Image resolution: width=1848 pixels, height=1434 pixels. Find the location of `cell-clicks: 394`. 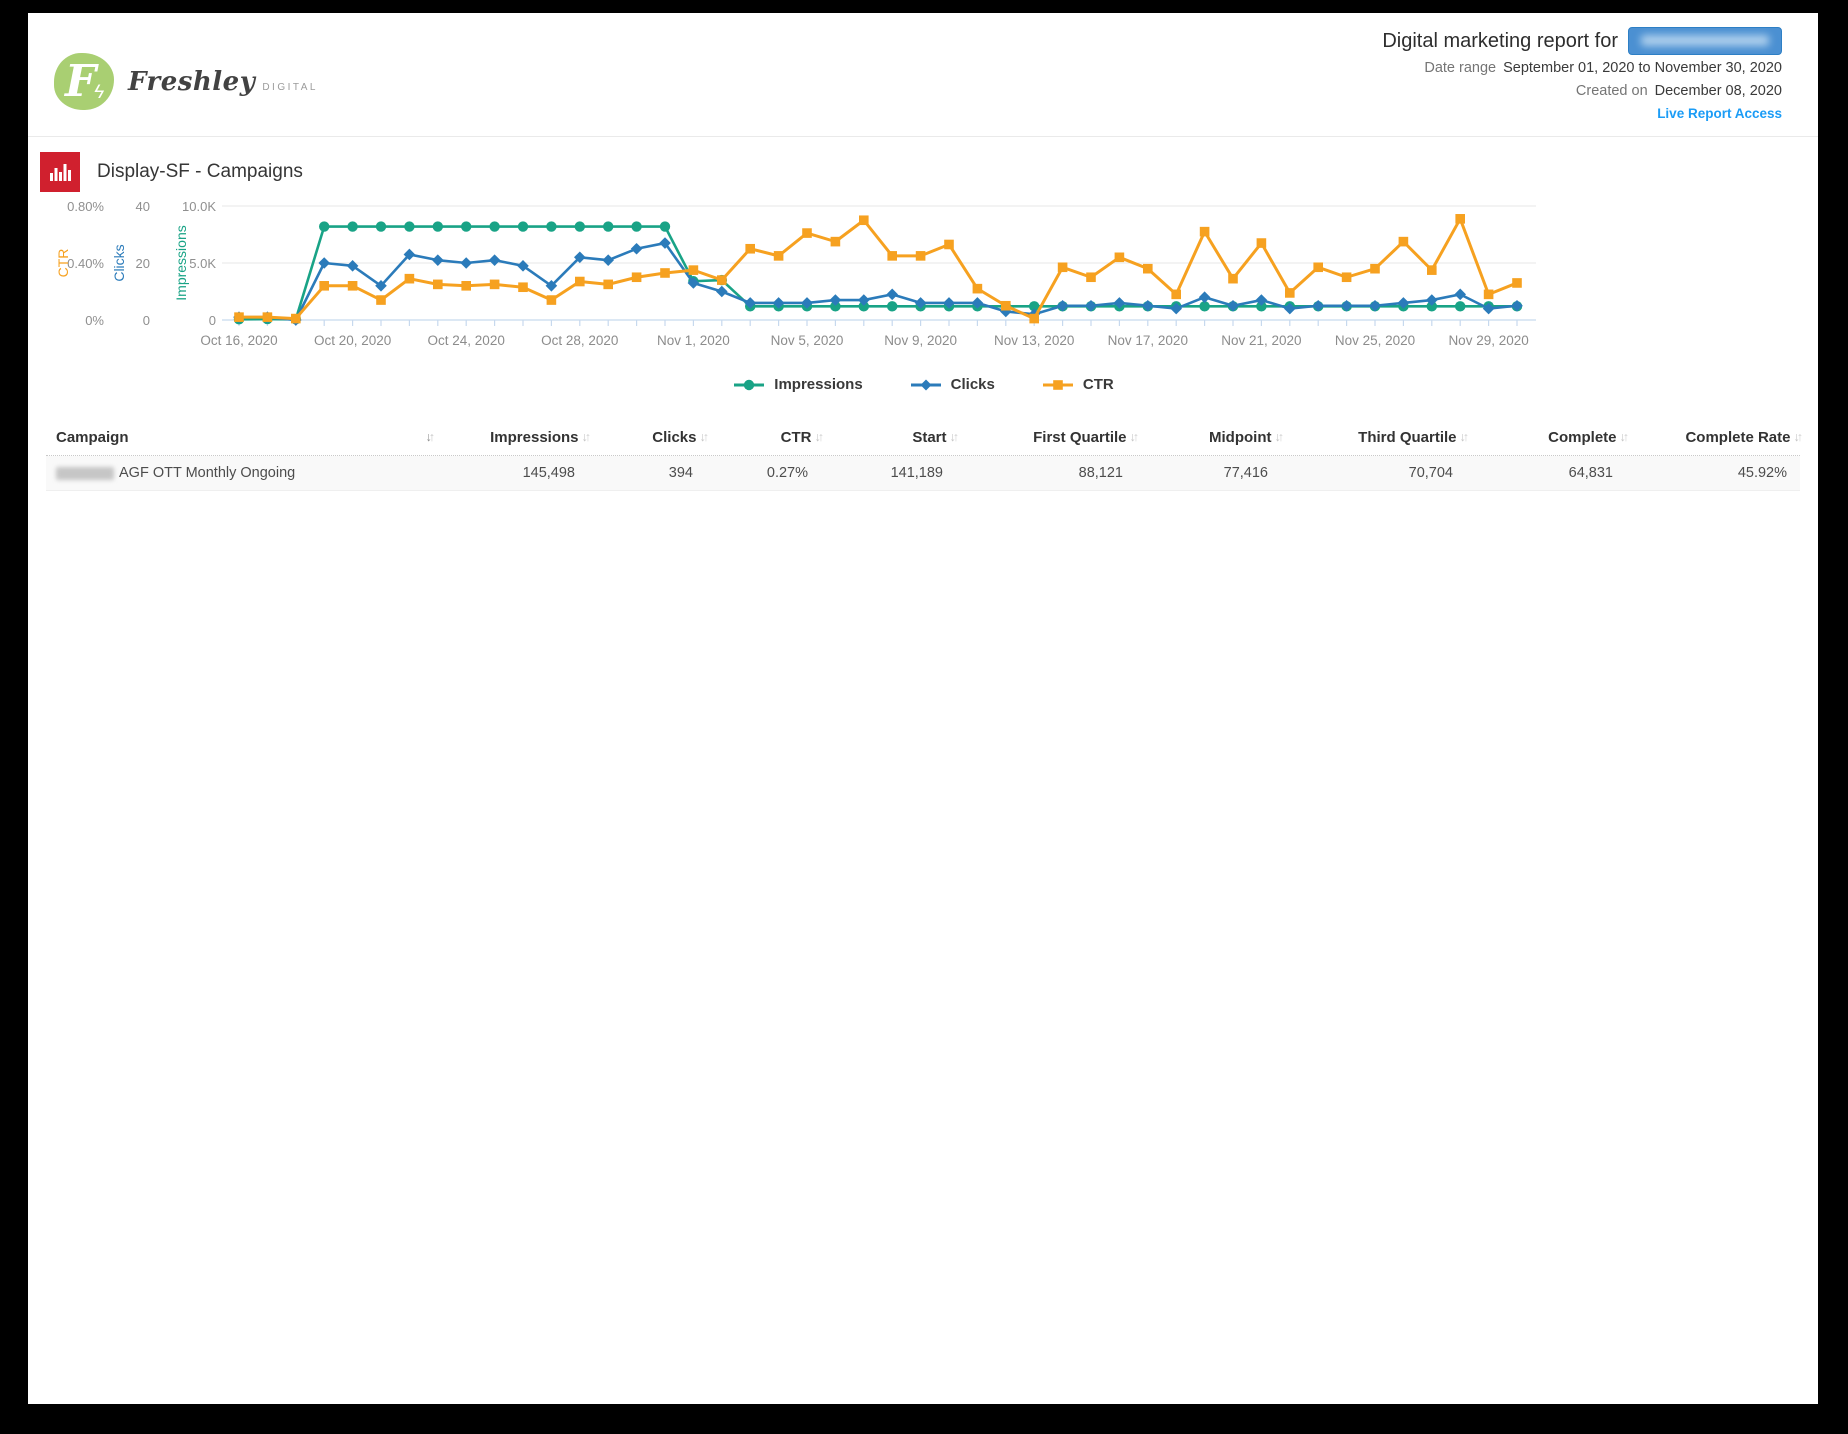

cell-clicks: 394 is located at coordinates (680, 473).